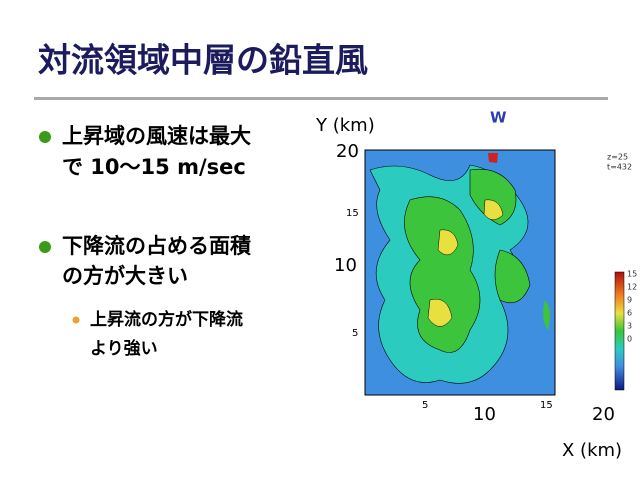  What do you see at coordinates (546, 405) in the screenshot?
I see `x-tick-label: 15` at bounding box center [546, 405].